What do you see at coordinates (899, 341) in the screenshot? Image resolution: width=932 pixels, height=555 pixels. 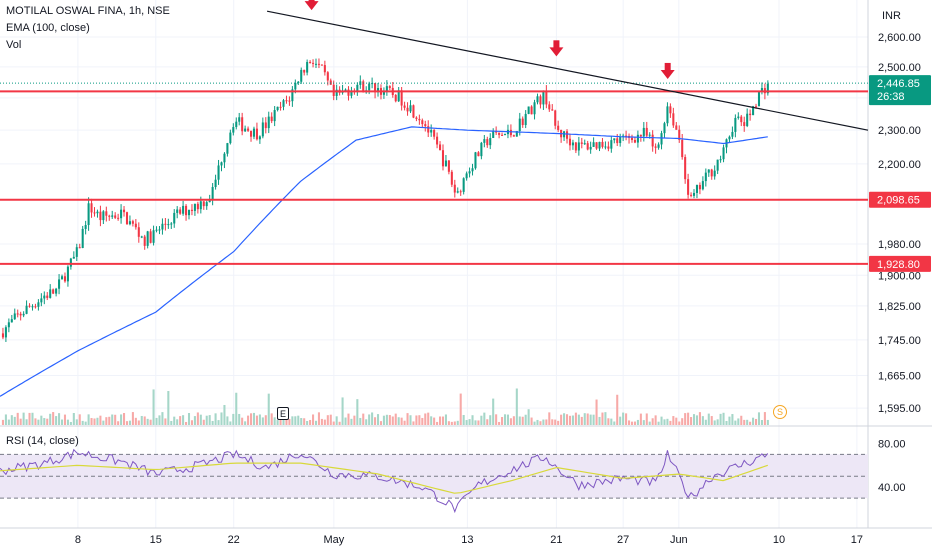 I see `price-tick-label: 1,745.00` at bounding box center [899, 341].